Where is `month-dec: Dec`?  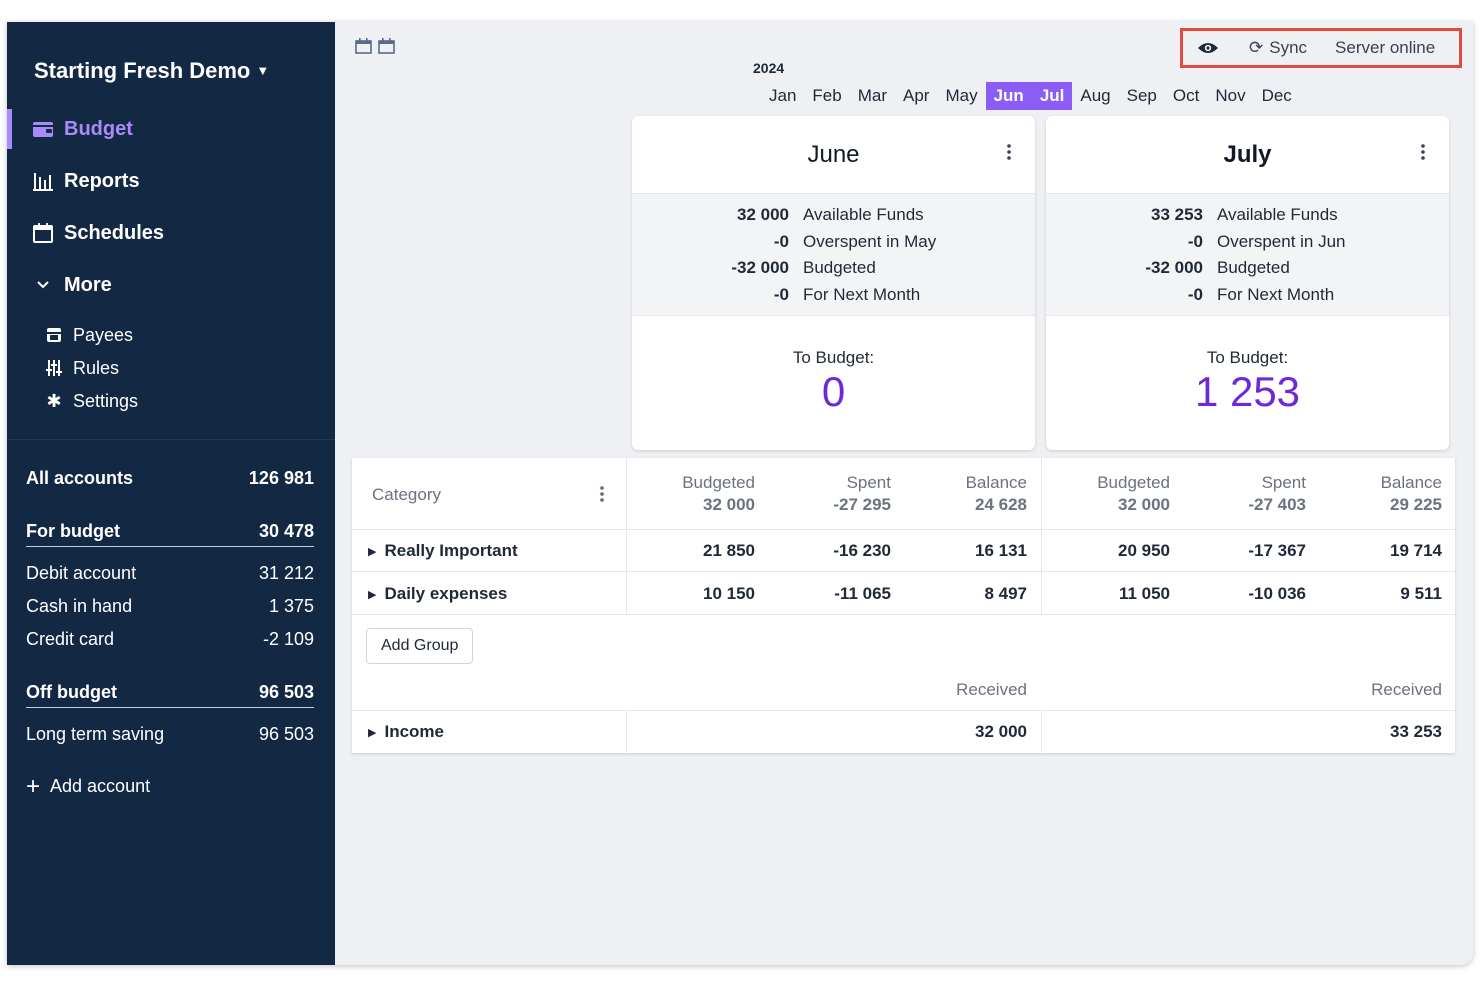
month-dec: Dec is located at coordinates (1276, 95).